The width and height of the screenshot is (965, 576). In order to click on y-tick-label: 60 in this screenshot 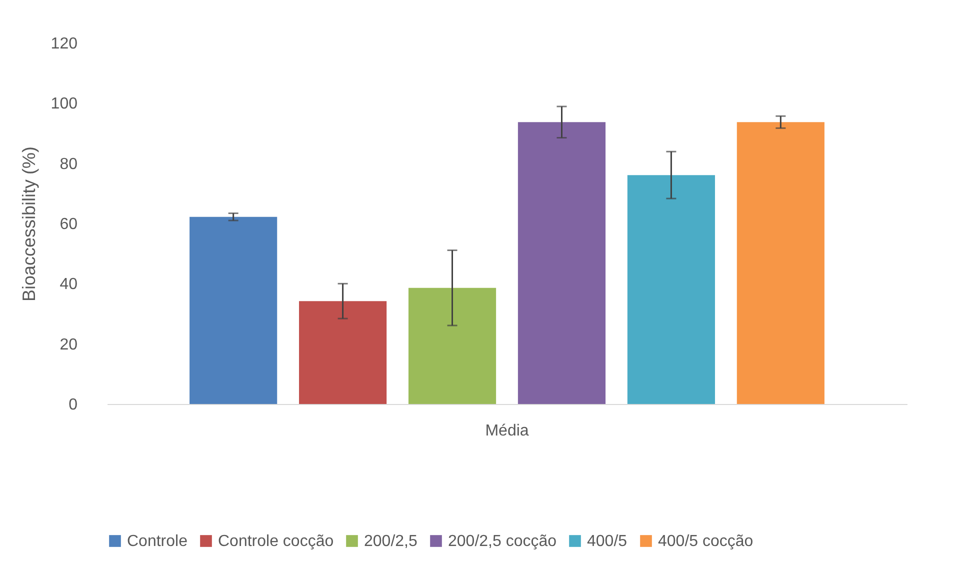, I will do `click(69, 224)`.